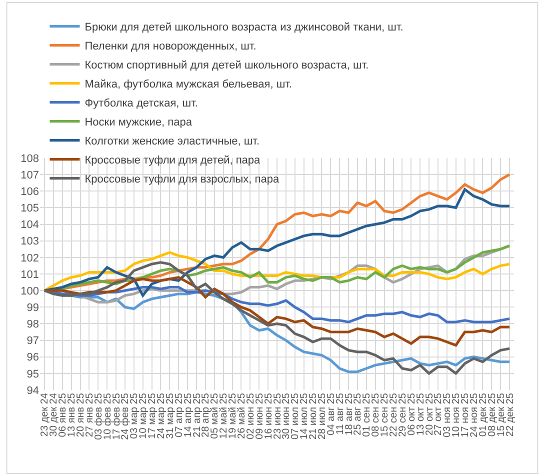 This screenshot has height=474, width=542. Describe the element at coordinates (501, 414) in the screenshot. I see `x-tick-label: 15 дек 25` at that location.